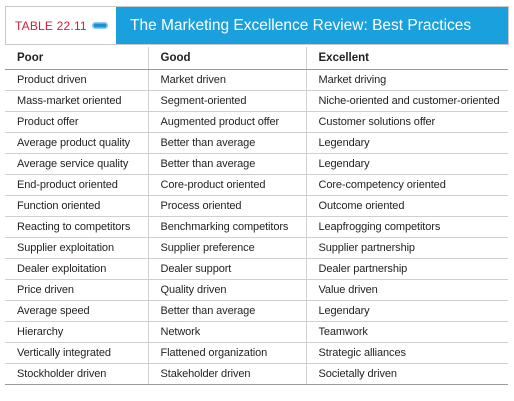 The width and height of the screenshot is (514, 401). I want to click on cell-excellent: Outcome oriented, so click(407, 206).